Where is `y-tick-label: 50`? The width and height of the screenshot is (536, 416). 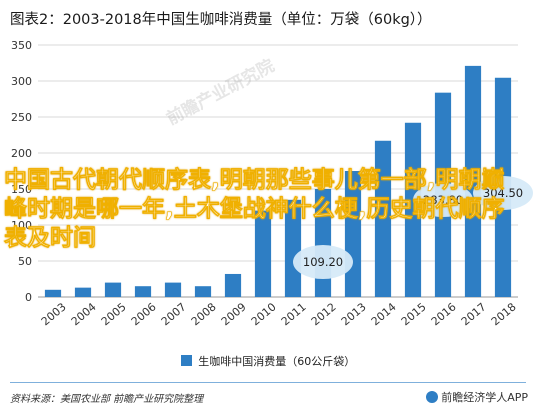
y-tick-label: 50 is located at coordinates (25, 261).